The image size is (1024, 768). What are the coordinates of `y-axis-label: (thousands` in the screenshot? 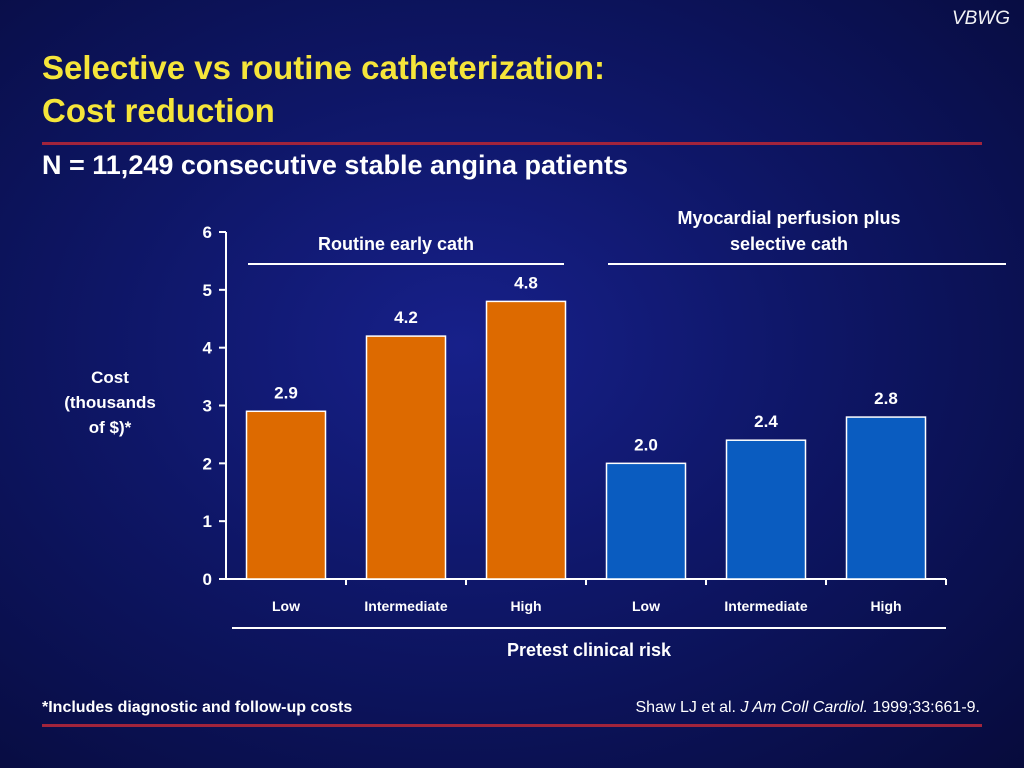 It's located at (110, 402).